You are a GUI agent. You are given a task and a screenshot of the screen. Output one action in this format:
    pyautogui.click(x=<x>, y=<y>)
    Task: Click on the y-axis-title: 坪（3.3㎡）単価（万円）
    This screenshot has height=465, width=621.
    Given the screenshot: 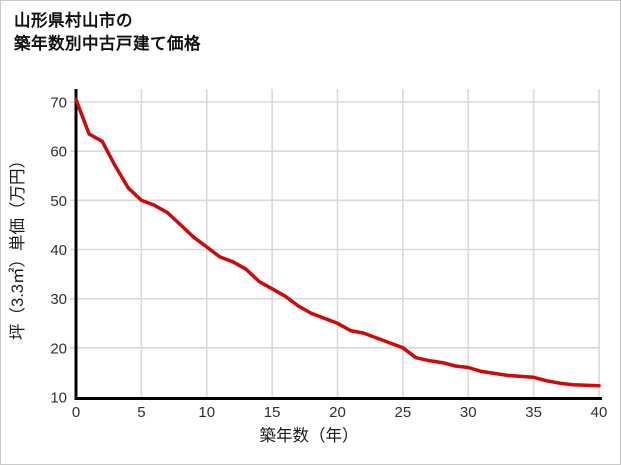 What is the action you would take?
    pyautogui.click(x=17, y=246)
    